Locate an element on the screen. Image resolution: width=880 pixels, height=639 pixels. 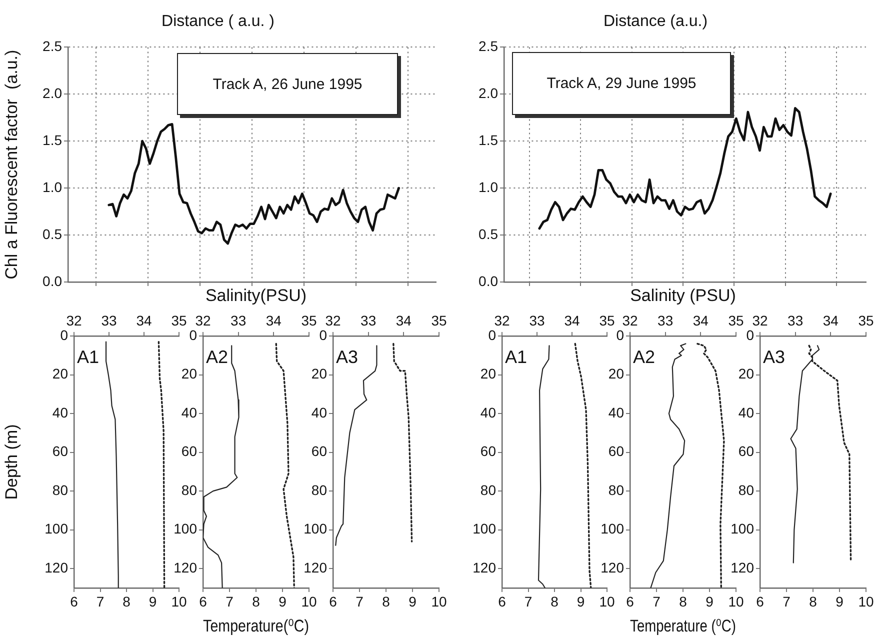
text-box: Track A, 26 June 1995 is located at coordinates (287, 84).